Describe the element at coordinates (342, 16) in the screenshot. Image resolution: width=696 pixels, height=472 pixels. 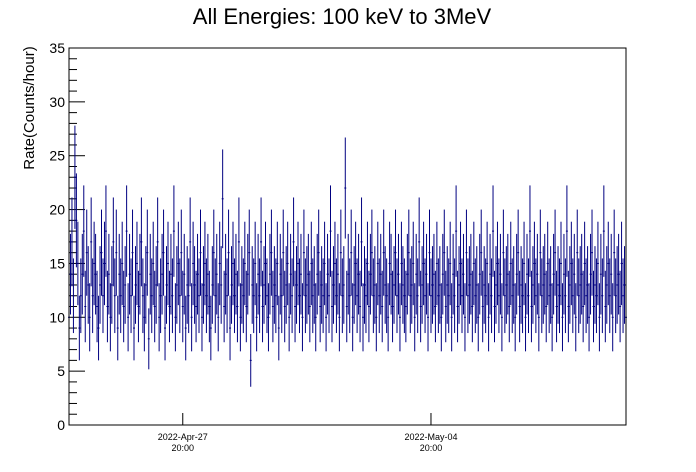
I see `chart-title: All Energies: 100 keV to 3MeV` at that location.